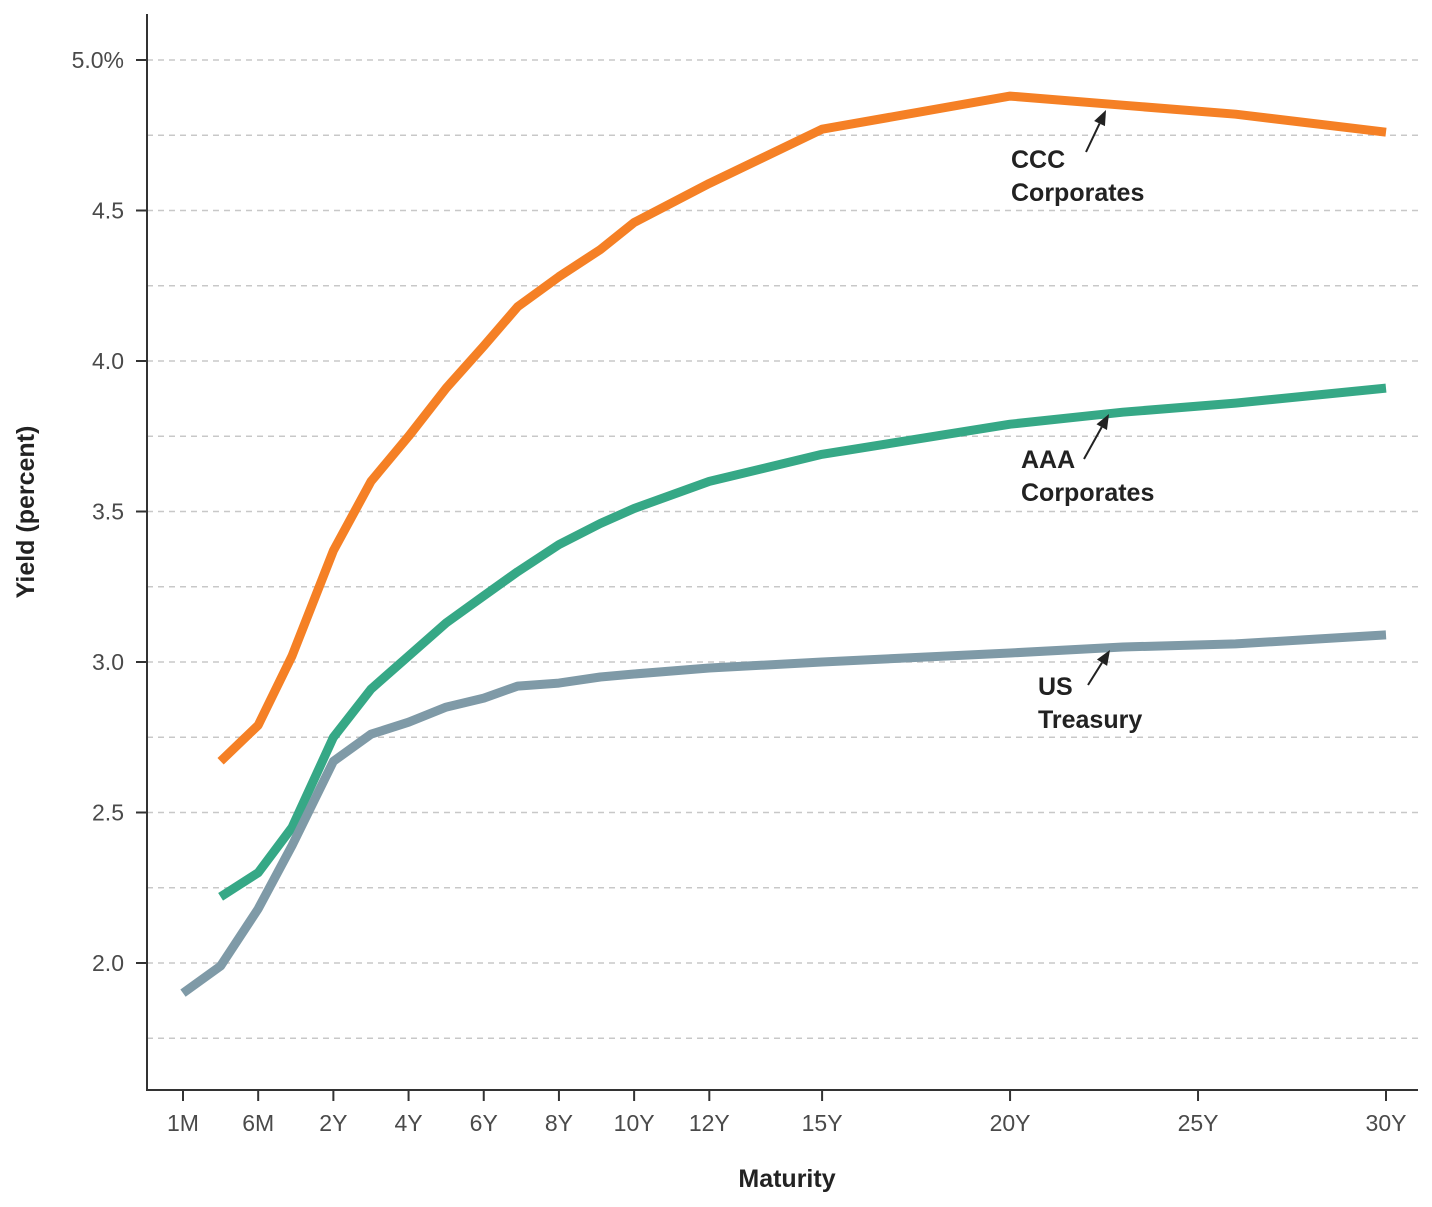  I want to click on series-label-ccc-corporates: CCC, so click(1038, 160).